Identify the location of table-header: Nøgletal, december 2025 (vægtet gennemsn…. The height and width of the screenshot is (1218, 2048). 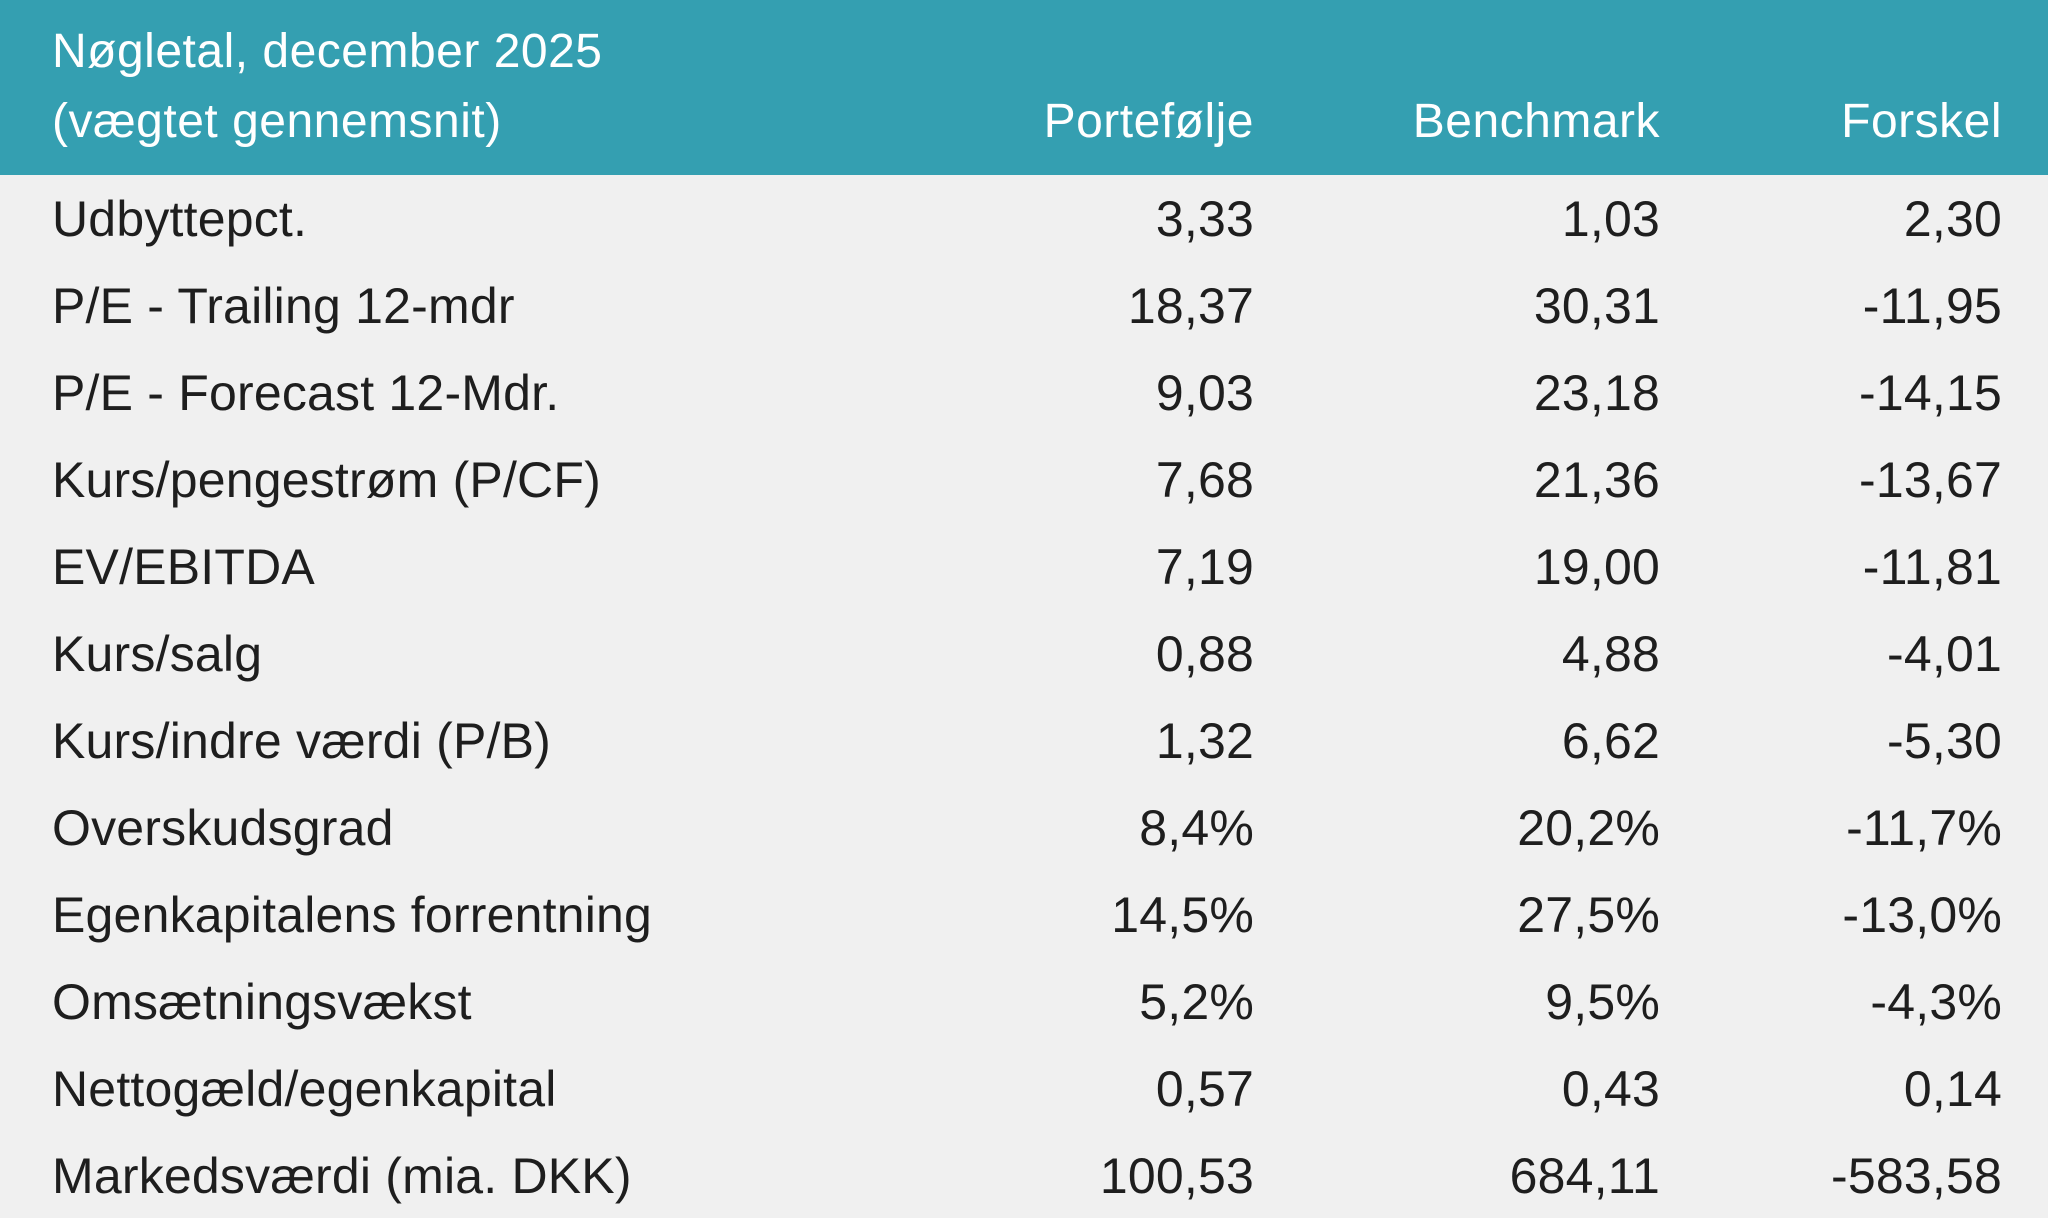
(1024, 87).